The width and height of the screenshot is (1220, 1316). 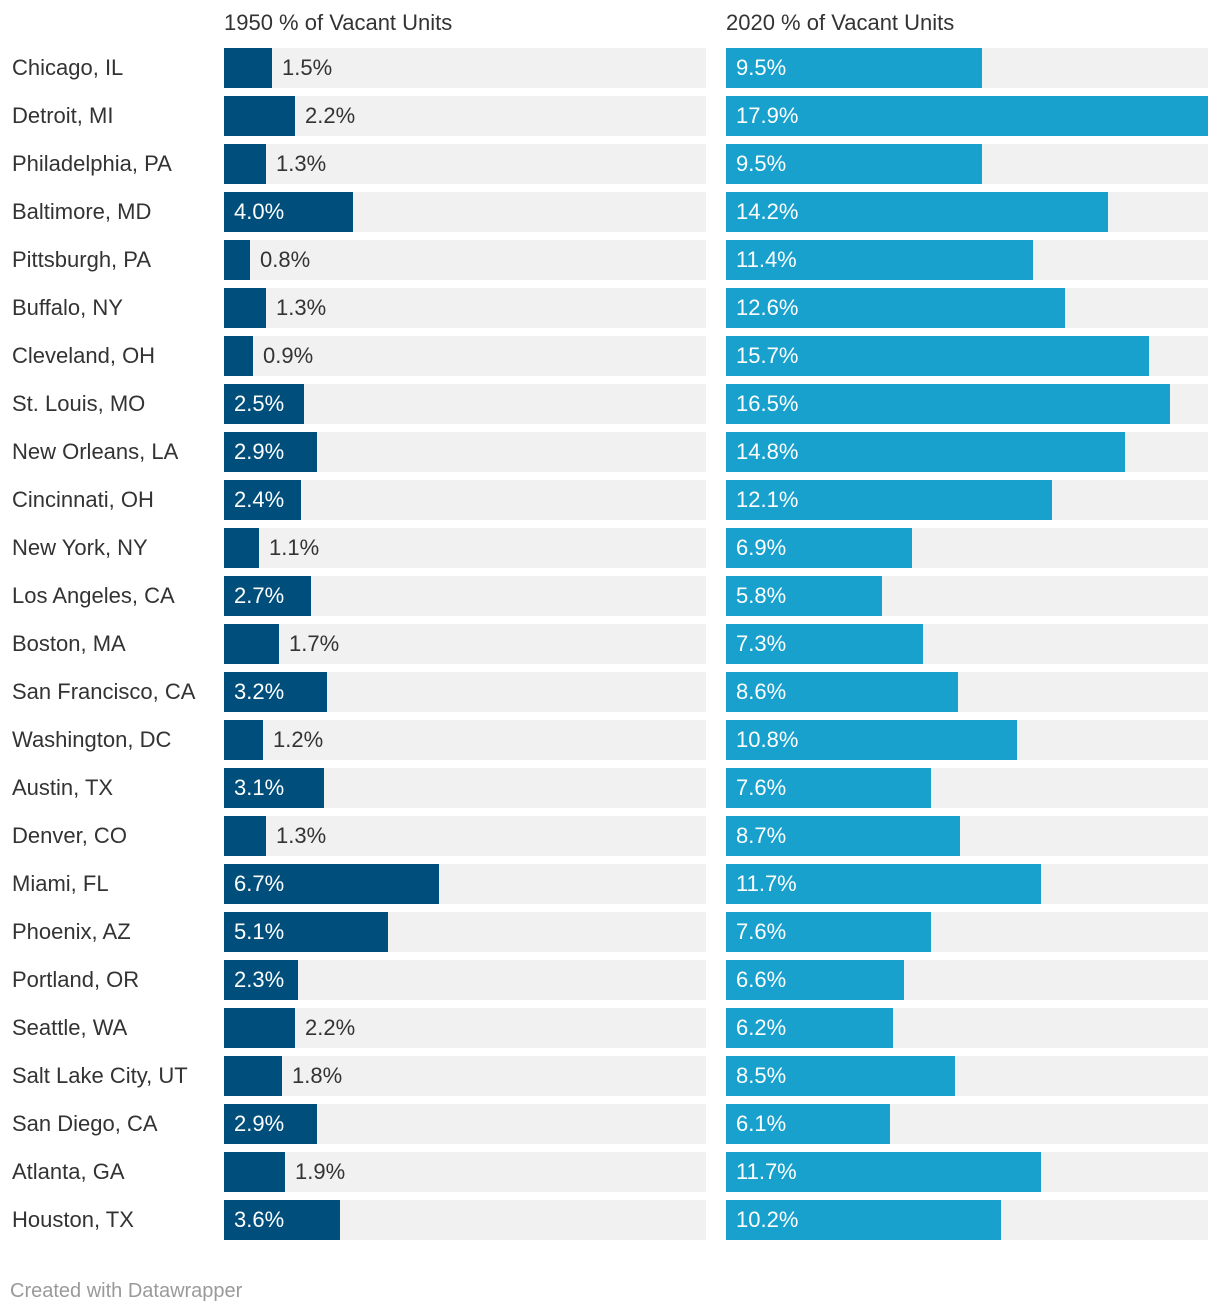 I want to click on datawrapper-credit: Created with Datawrapper, so click(x=126, y=1291).